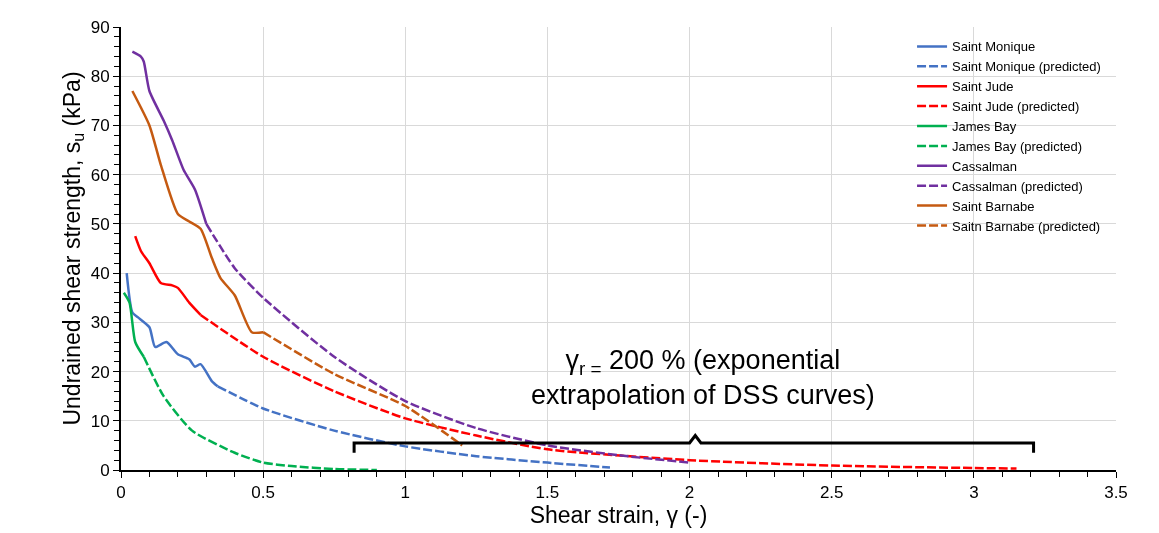 The image size is (1159, 533). I want to click on legend-label: Saint Jude, so click(983, 87).